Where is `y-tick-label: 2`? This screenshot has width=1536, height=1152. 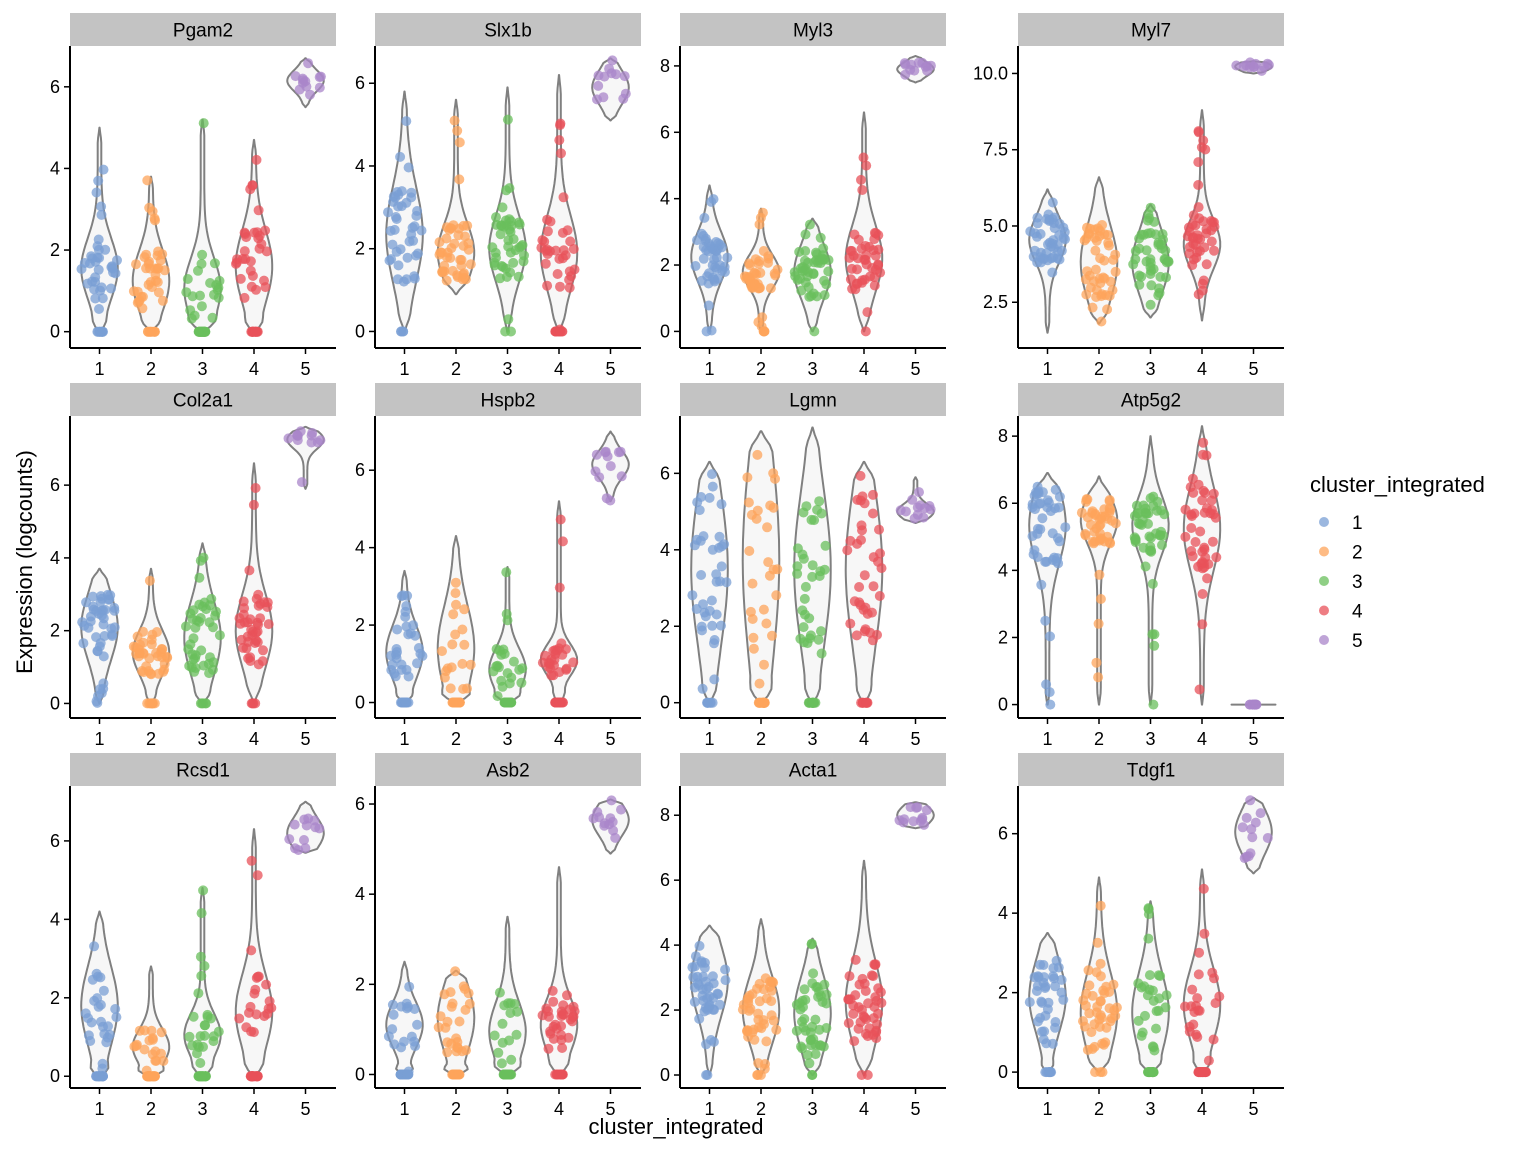
y-tick-label: 2 is located at coordinates (360, 249).